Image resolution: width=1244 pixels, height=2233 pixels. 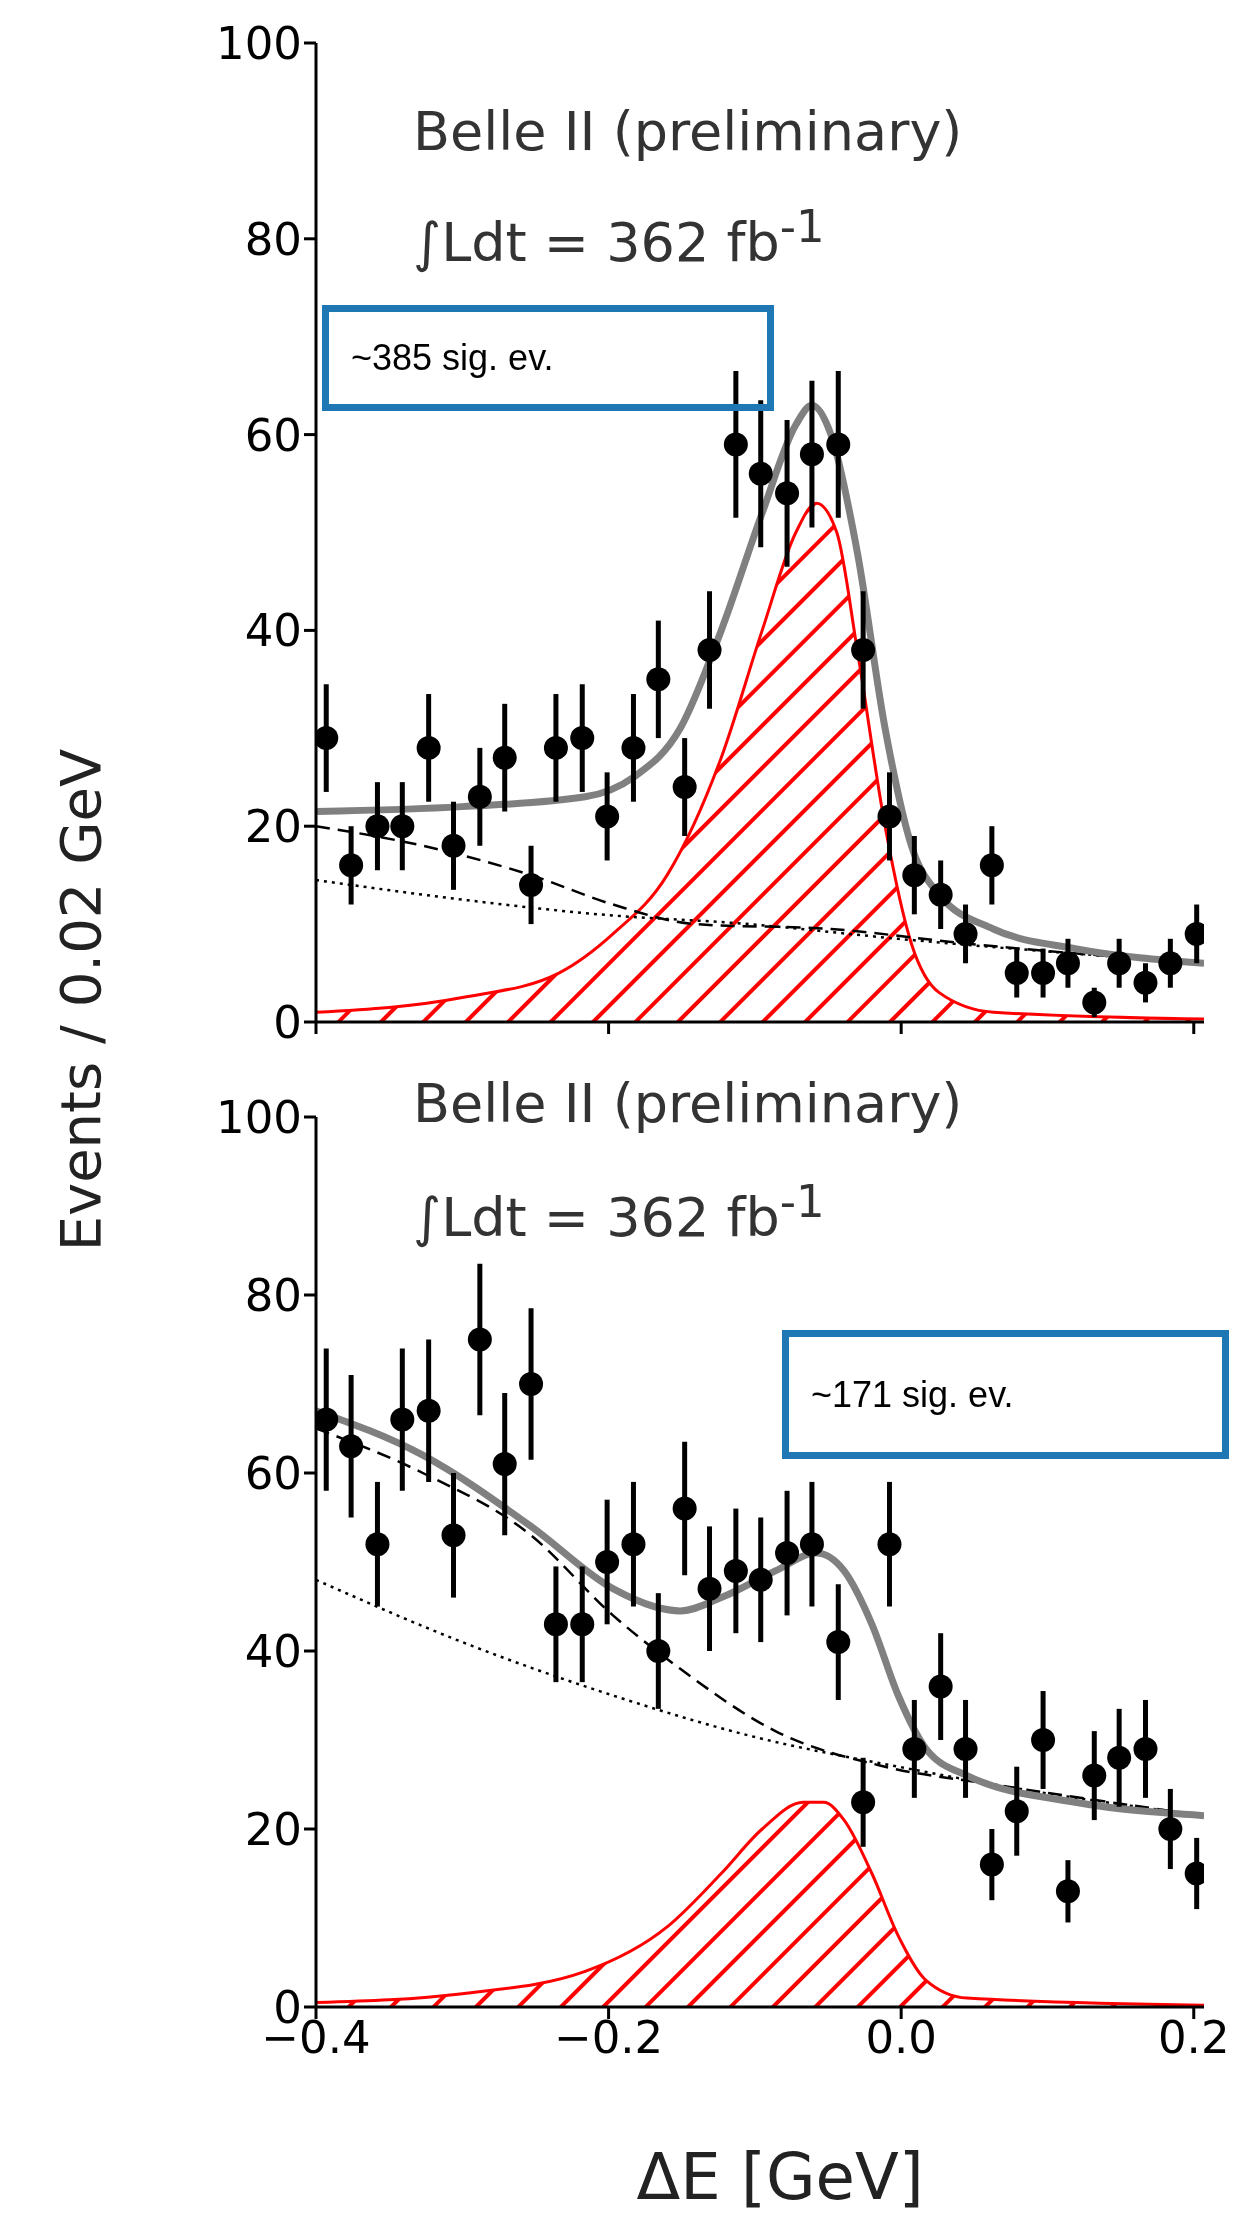 What do you see at coordinates (80, 1000) in the screenshot?
I see `y-axis-title: Events / 0.02 GeV` at bounding box center [80, 1000].